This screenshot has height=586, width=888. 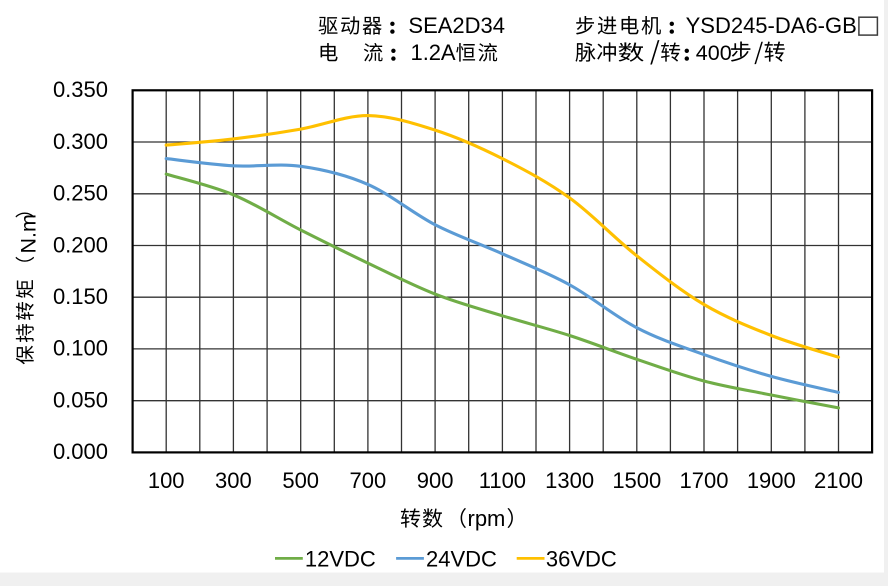 I want to click on svg-text: 36VDC, so click(x=581, y=559).